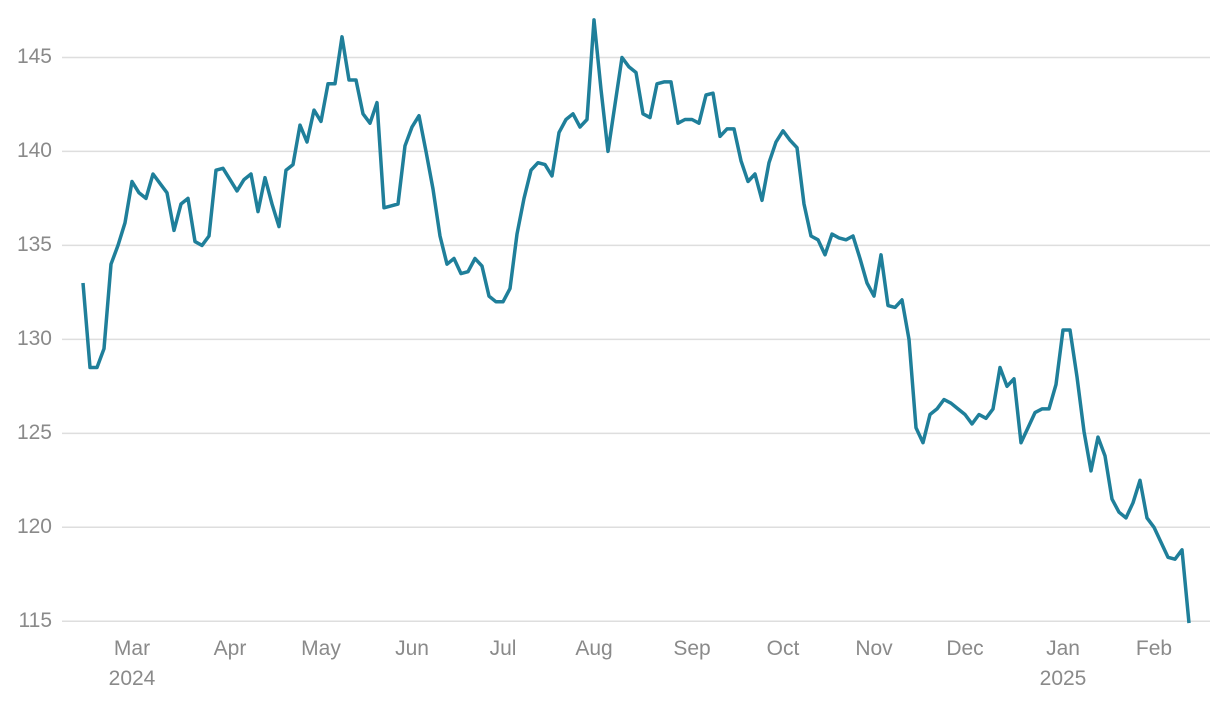 This screenshot has width=1220, height=702. I want to click on x-tick-label: Mar 2024, so click(132, 663).